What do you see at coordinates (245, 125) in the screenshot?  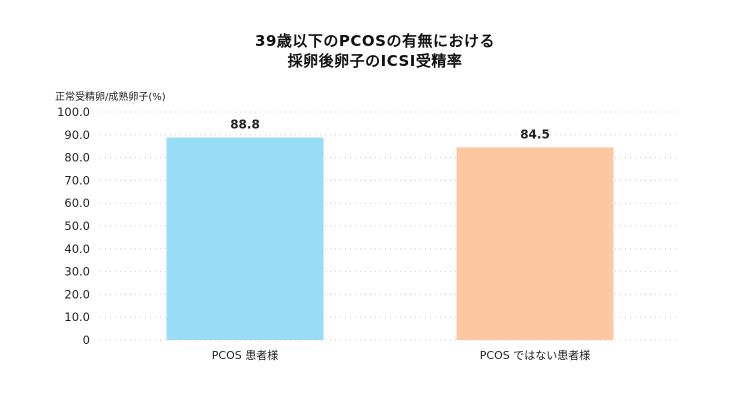 I see `data-label: 88.8` at bounding box center [245, 125].